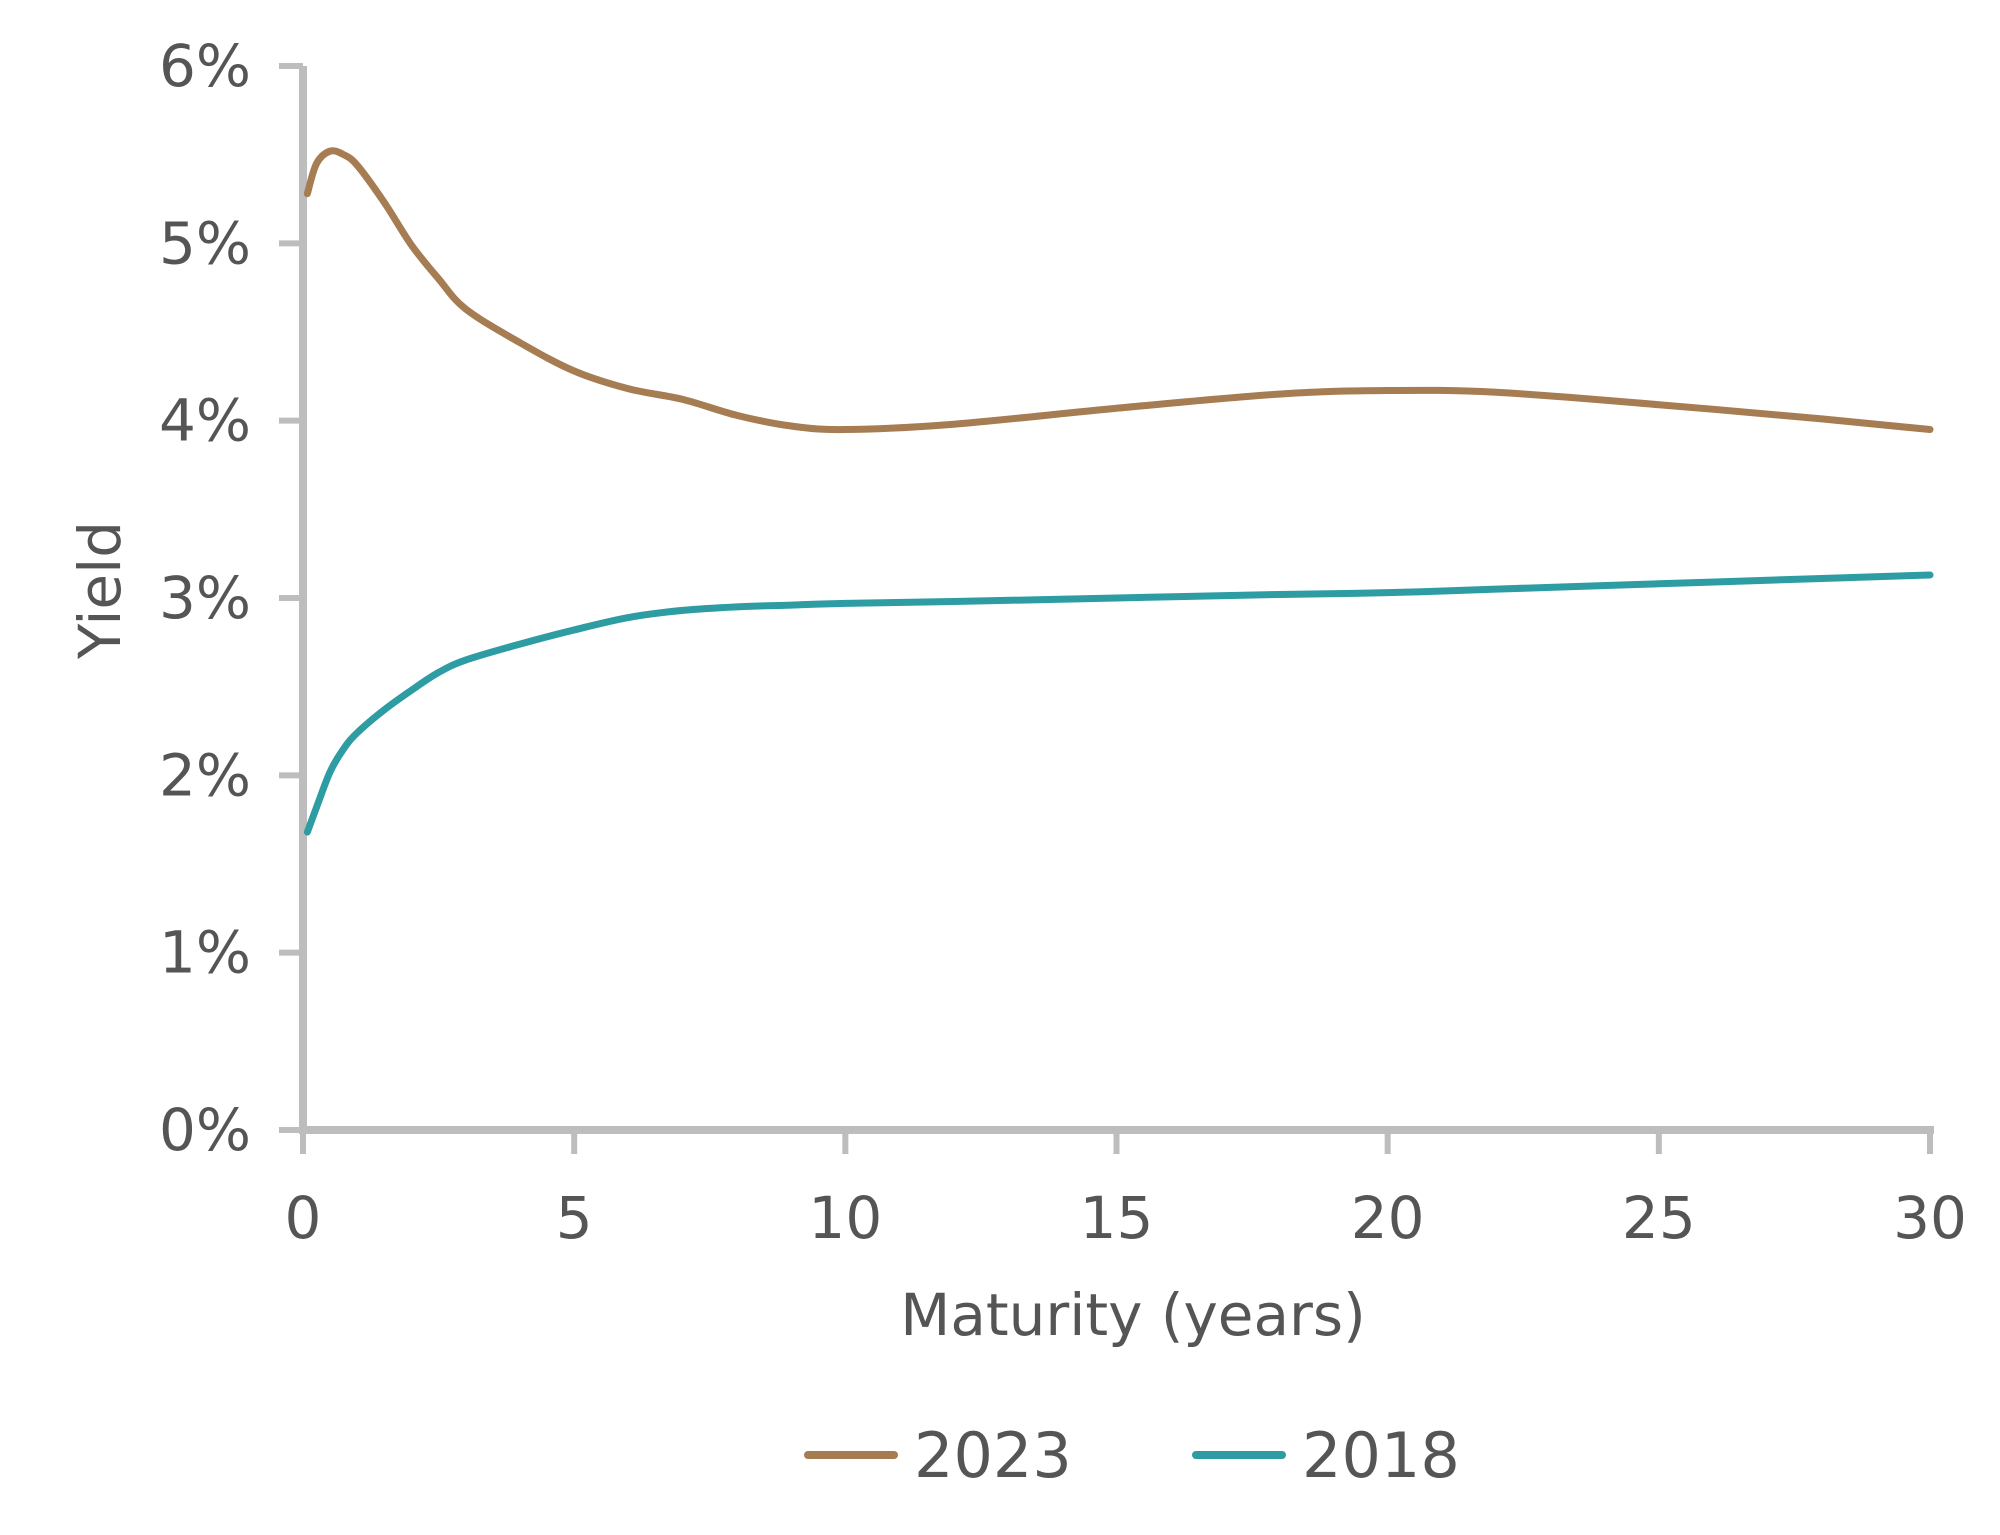 This screenshot has height=1535, width=2000. What do you see at coordinates (205, 953) in the screenshot?
I see `y-tick-label: 1%` at bounding box center [205, 953].